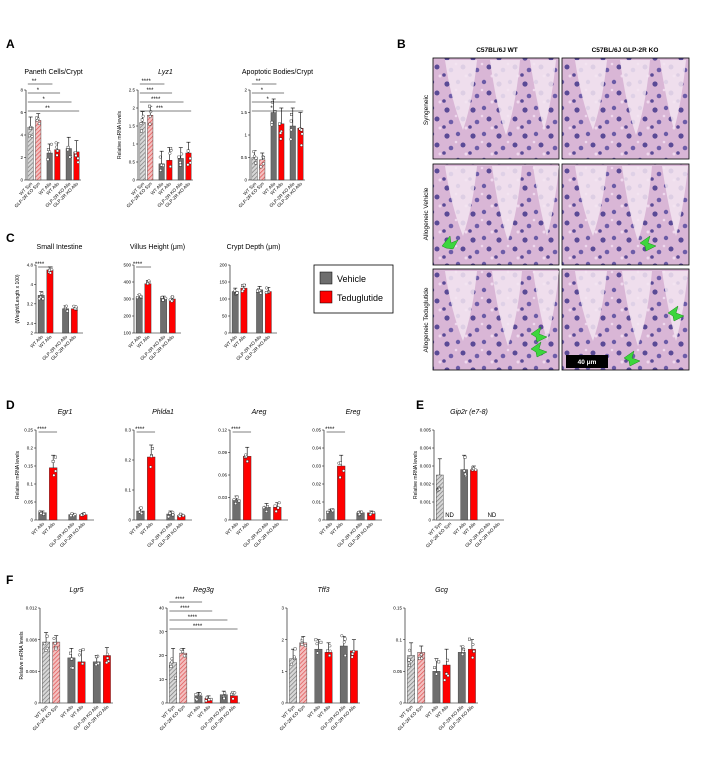  What do you see at coordinates (316, 484) in the screenshot?
I see `y-tick-label: 0.02` at bounding box center [316, 484].